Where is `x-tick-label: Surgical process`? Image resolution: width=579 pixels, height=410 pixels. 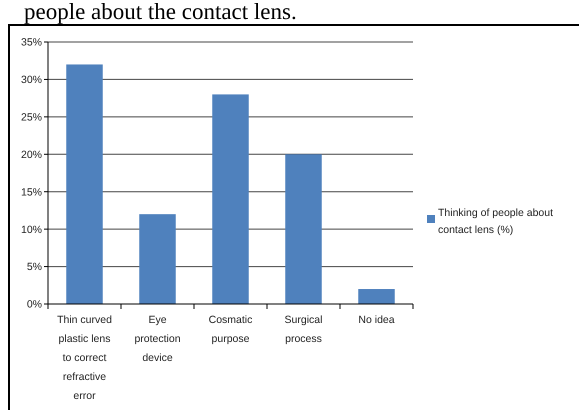 x-tick-label: Surgical process is located at coordinates (303, 329).